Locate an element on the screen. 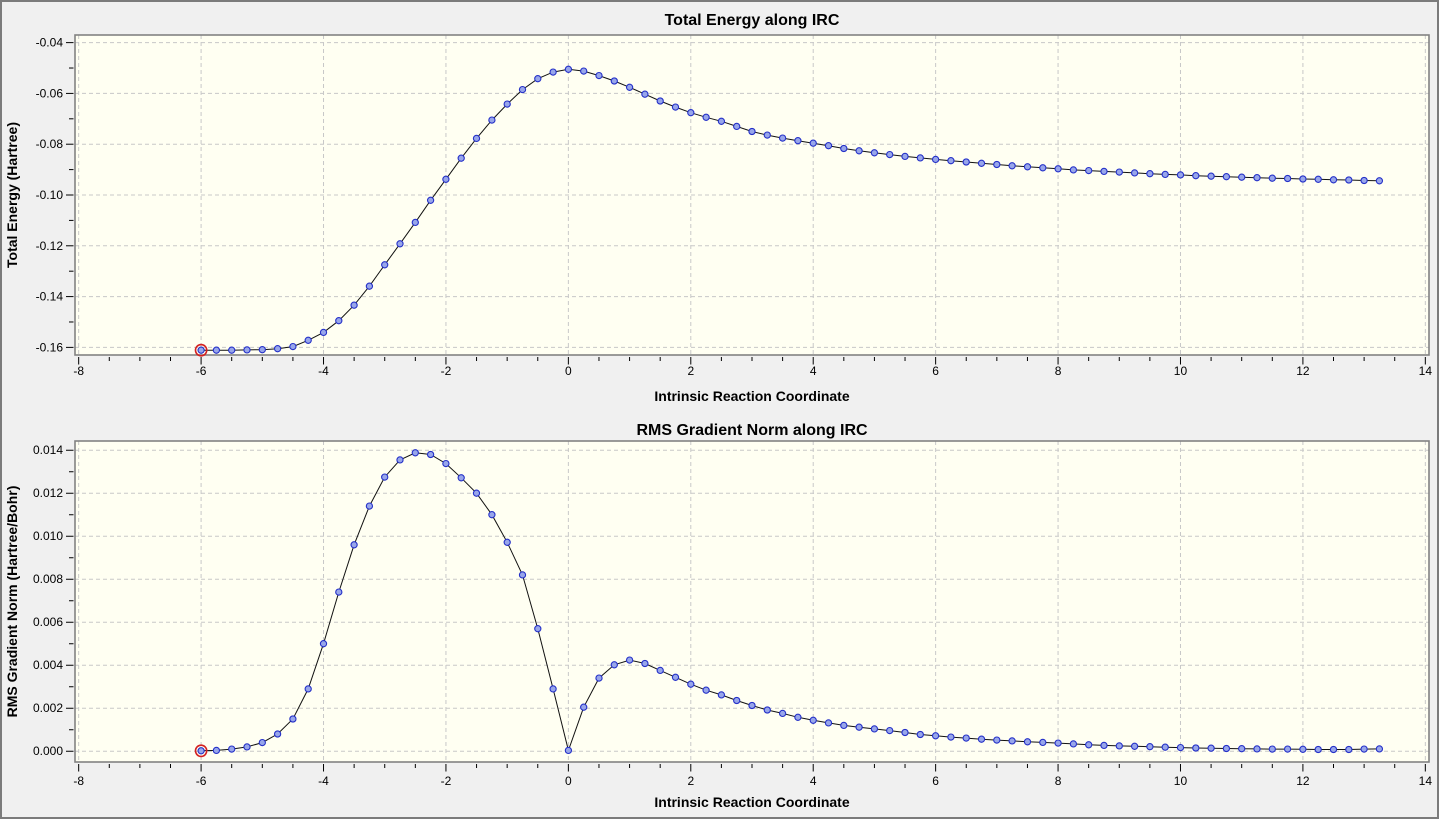  selected-point-marker is located at coordinates (201, 751).